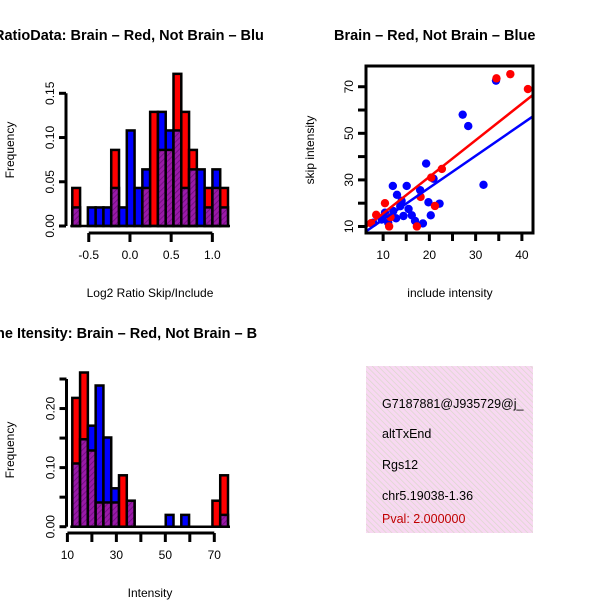 This screenshot has height=600, width=600. Describe the element at coordinates (150, 593) in the screenshot. I see `hist-intensity-xlabel: Intensity` at that location.